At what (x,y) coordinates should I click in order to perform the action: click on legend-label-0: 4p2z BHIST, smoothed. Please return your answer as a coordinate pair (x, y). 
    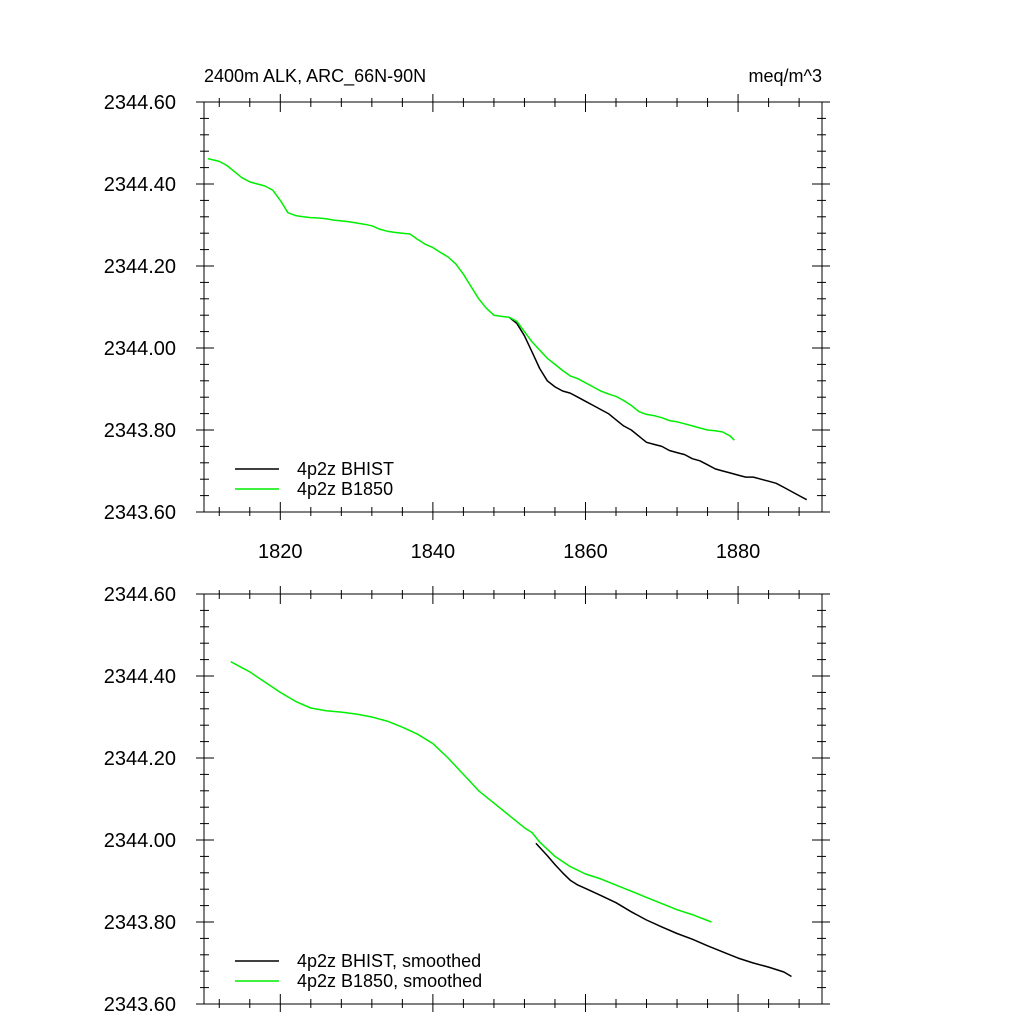
    Looking at the image, I should click on (389, 961).